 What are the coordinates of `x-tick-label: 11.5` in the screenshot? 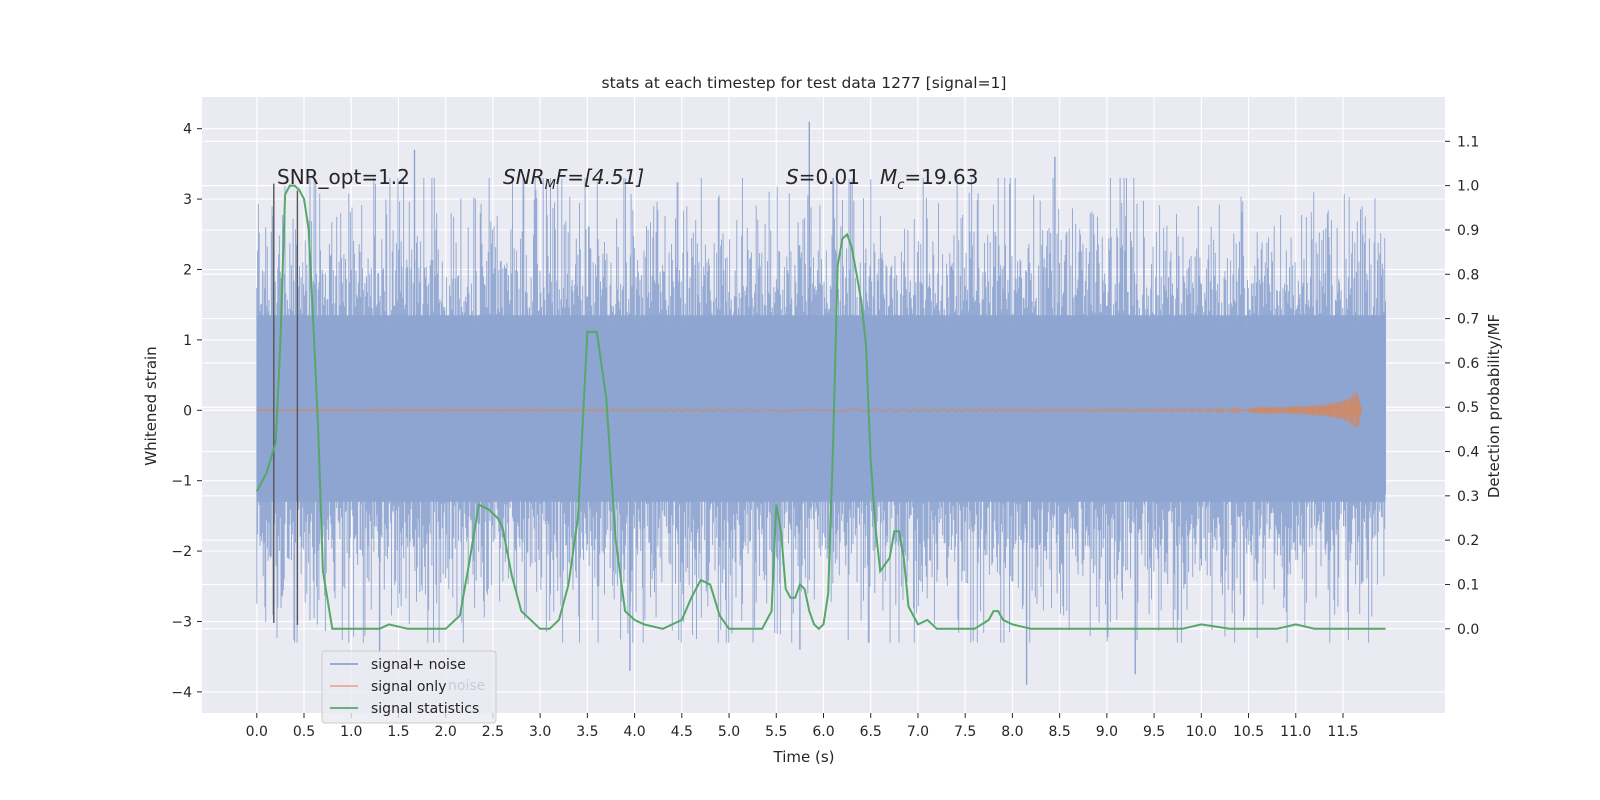 It's located at (1342, 732).